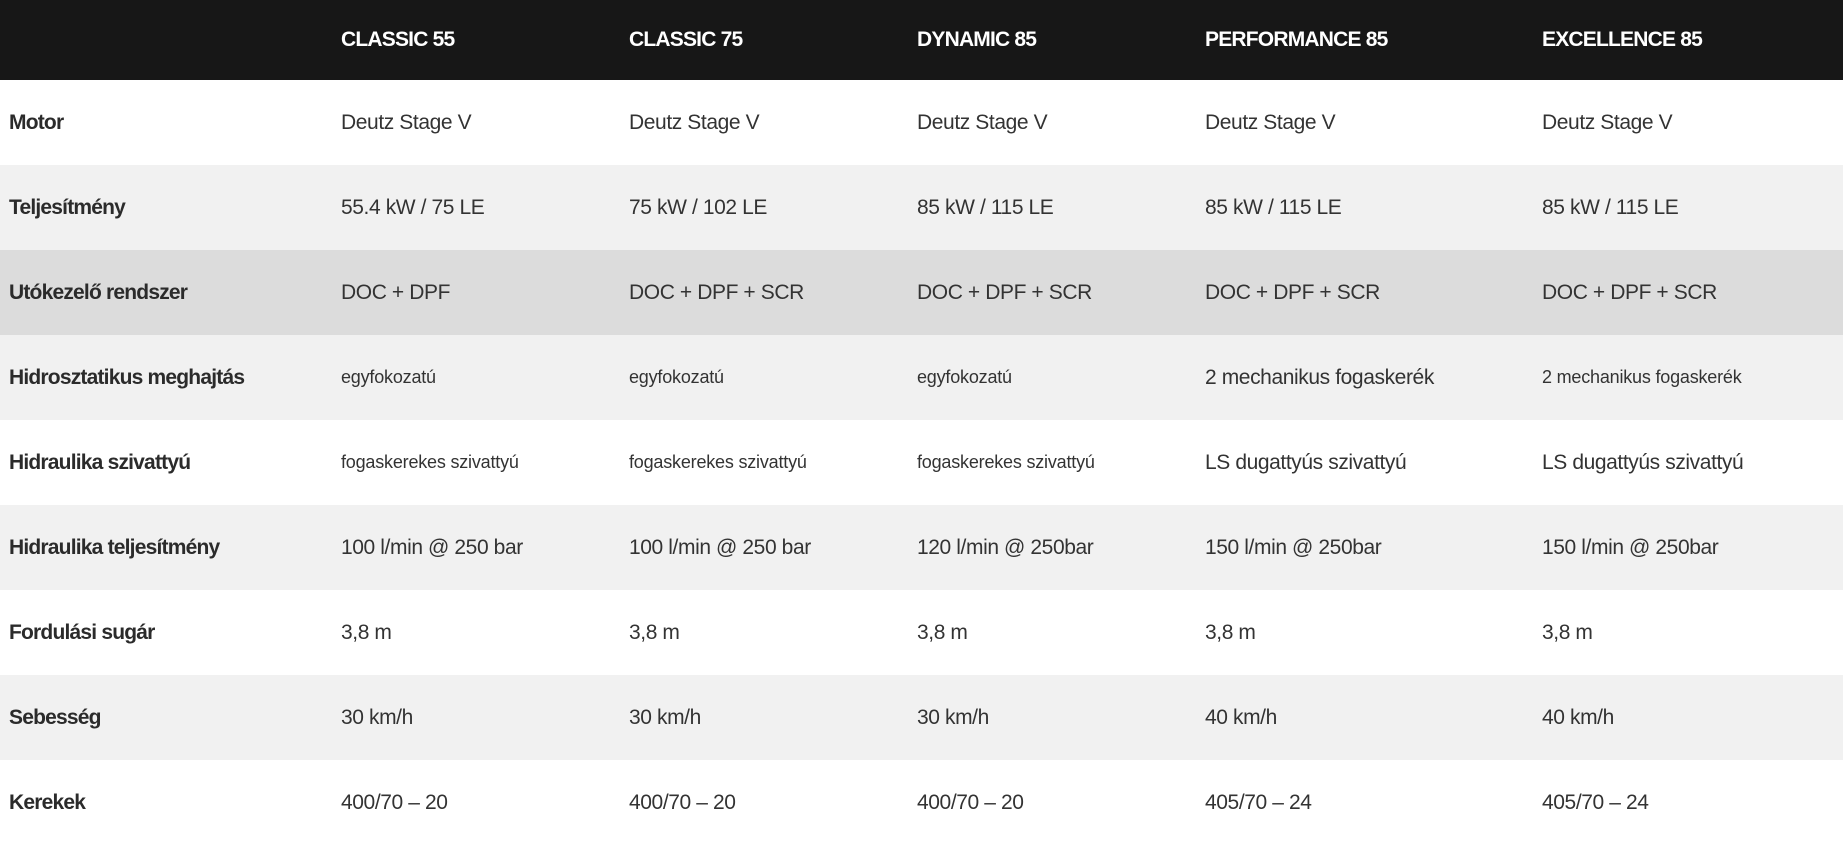  Describe the element at coordinates (395, 292) in the screenshot. I see `table-cell: DOC + DPF` at that location.